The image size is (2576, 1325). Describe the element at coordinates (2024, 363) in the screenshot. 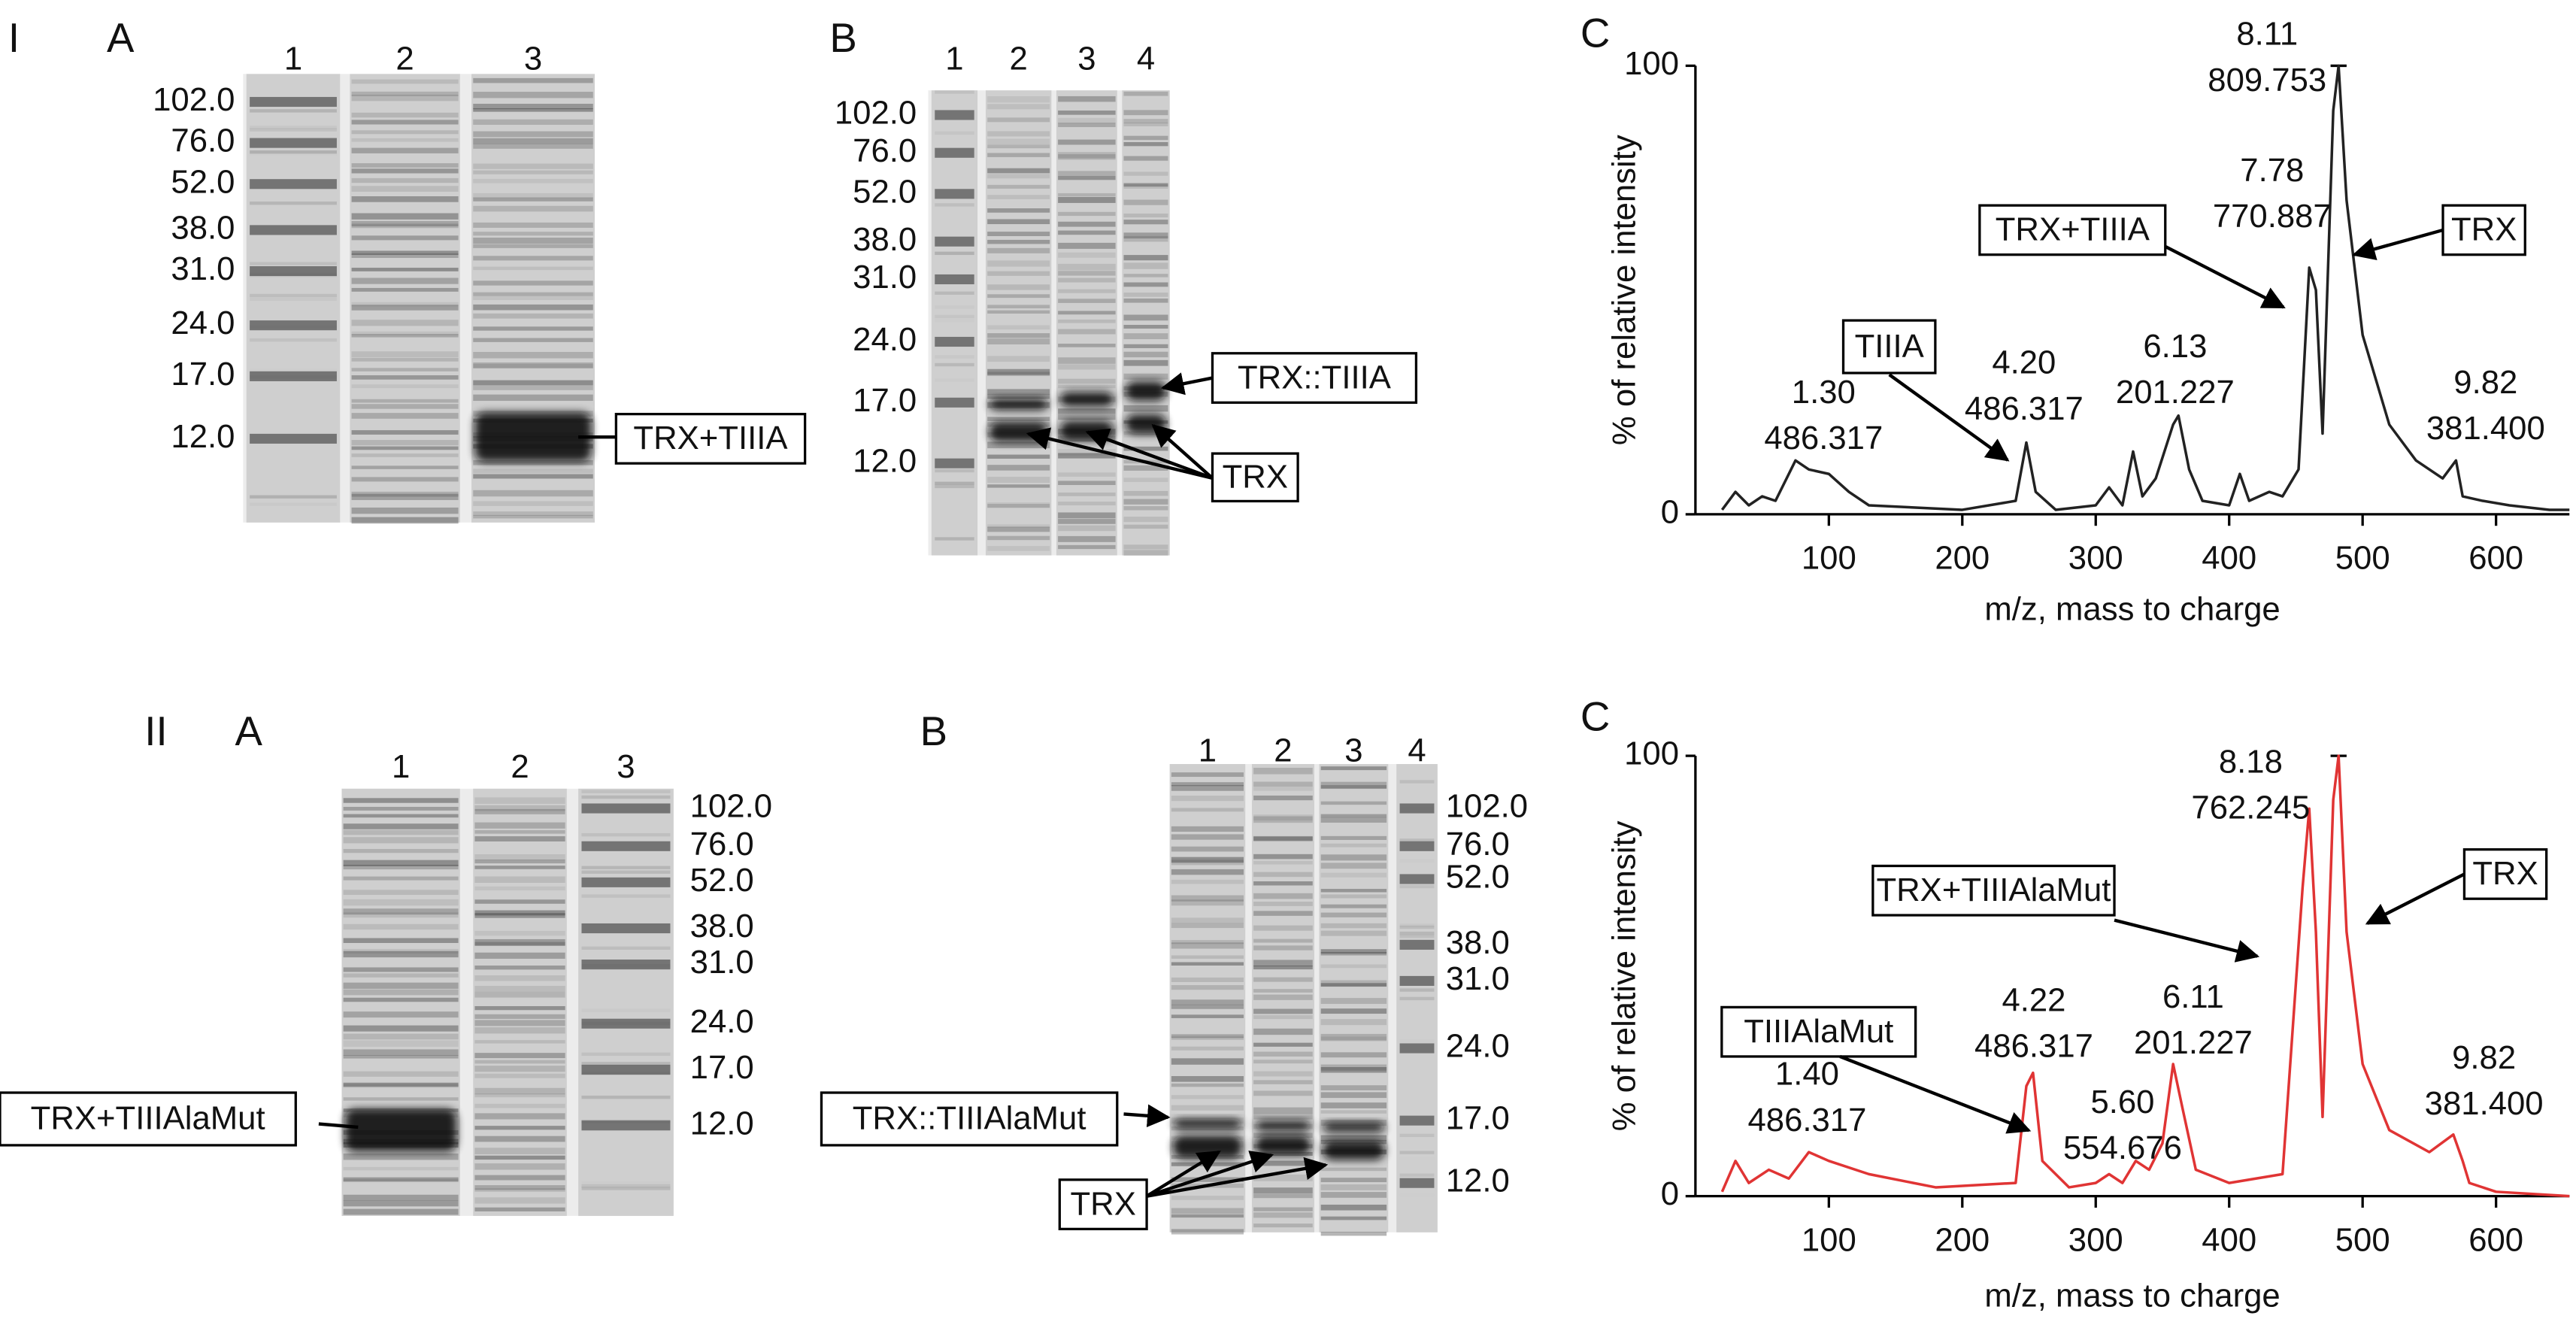

I see `peak-annotation: 4.20` at that location.